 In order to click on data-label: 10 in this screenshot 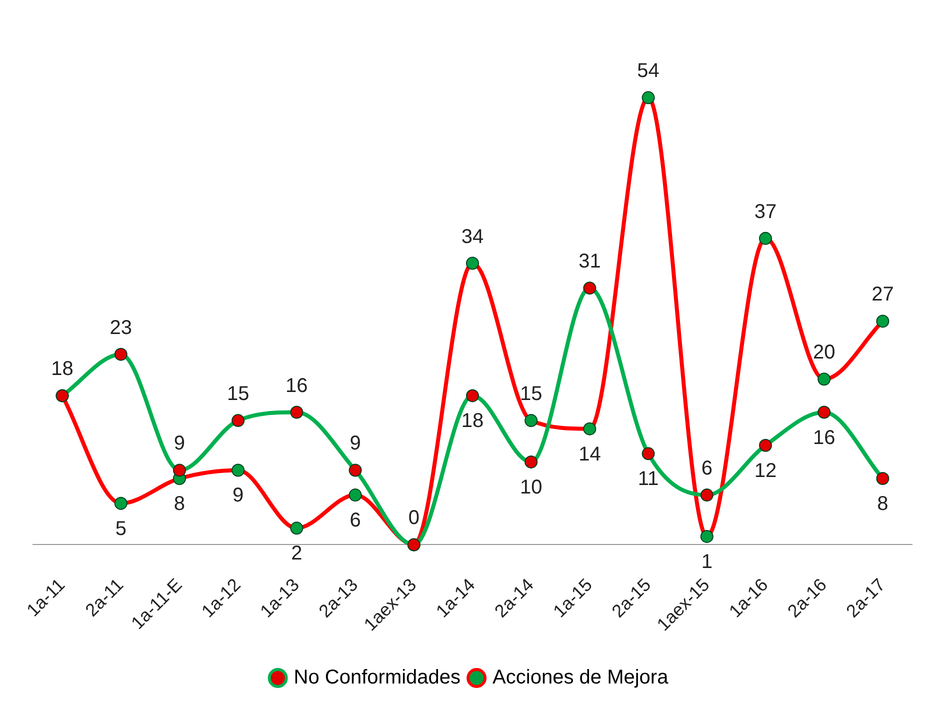, I will do `click(531, 487)`.